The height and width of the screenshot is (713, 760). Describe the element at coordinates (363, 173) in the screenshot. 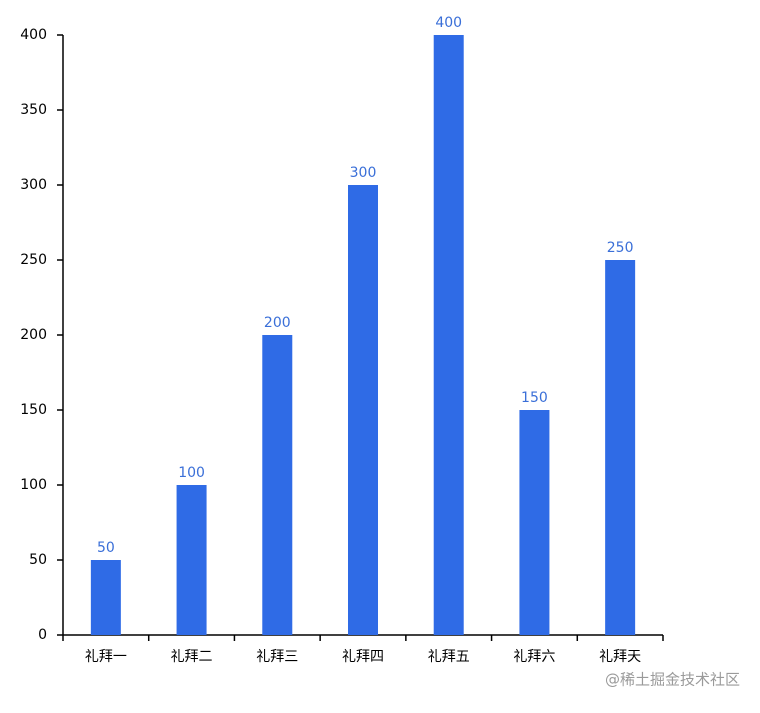

I see `value-label: 300` at that location.